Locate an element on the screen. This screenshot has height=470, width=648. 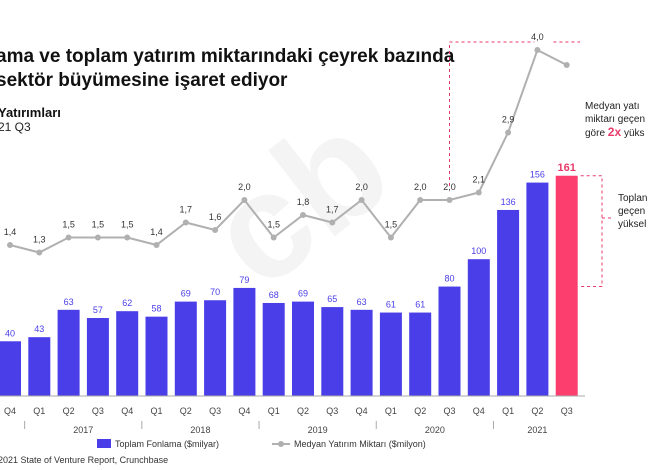
year-label: 2018 is located at coordinates (200, 430).